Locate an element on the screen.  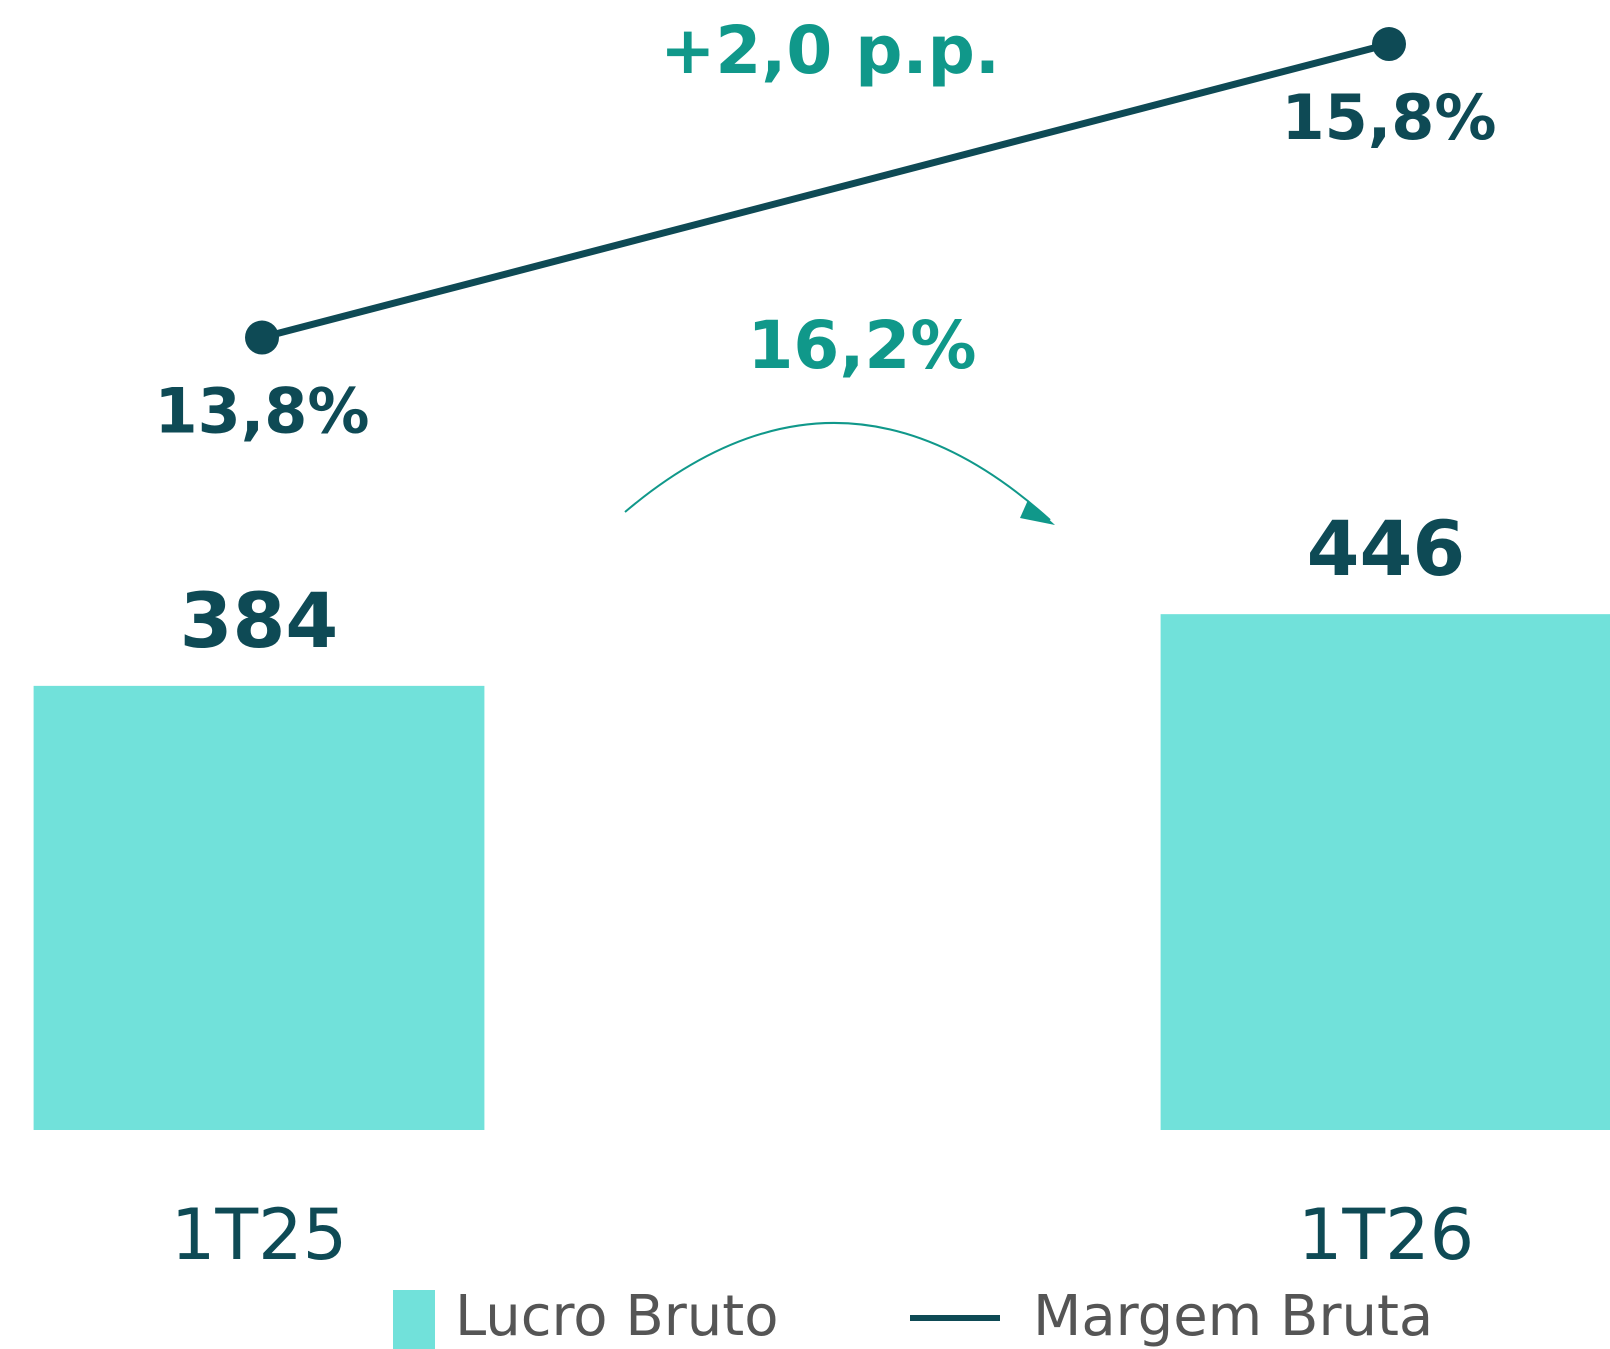
x-tick-label: 1T26 is located at coordinates (1386, 1235).